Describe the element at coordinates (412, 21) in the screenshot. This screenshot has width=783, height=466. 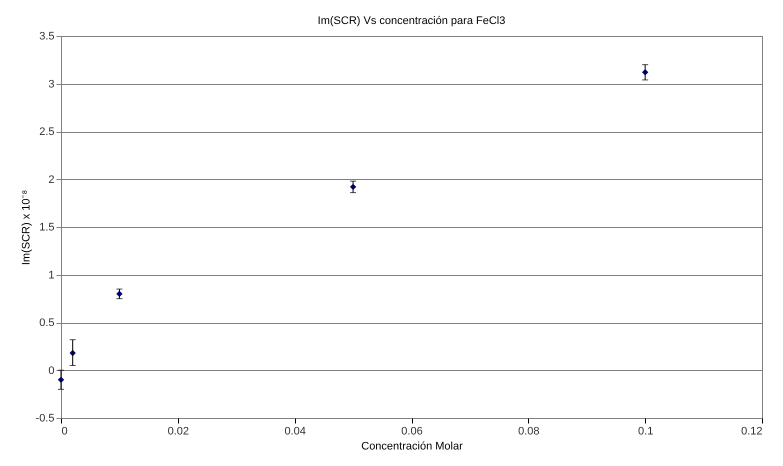
I see `chart-title: Im(SCR) Vs concentración para FeCl3` at that location.